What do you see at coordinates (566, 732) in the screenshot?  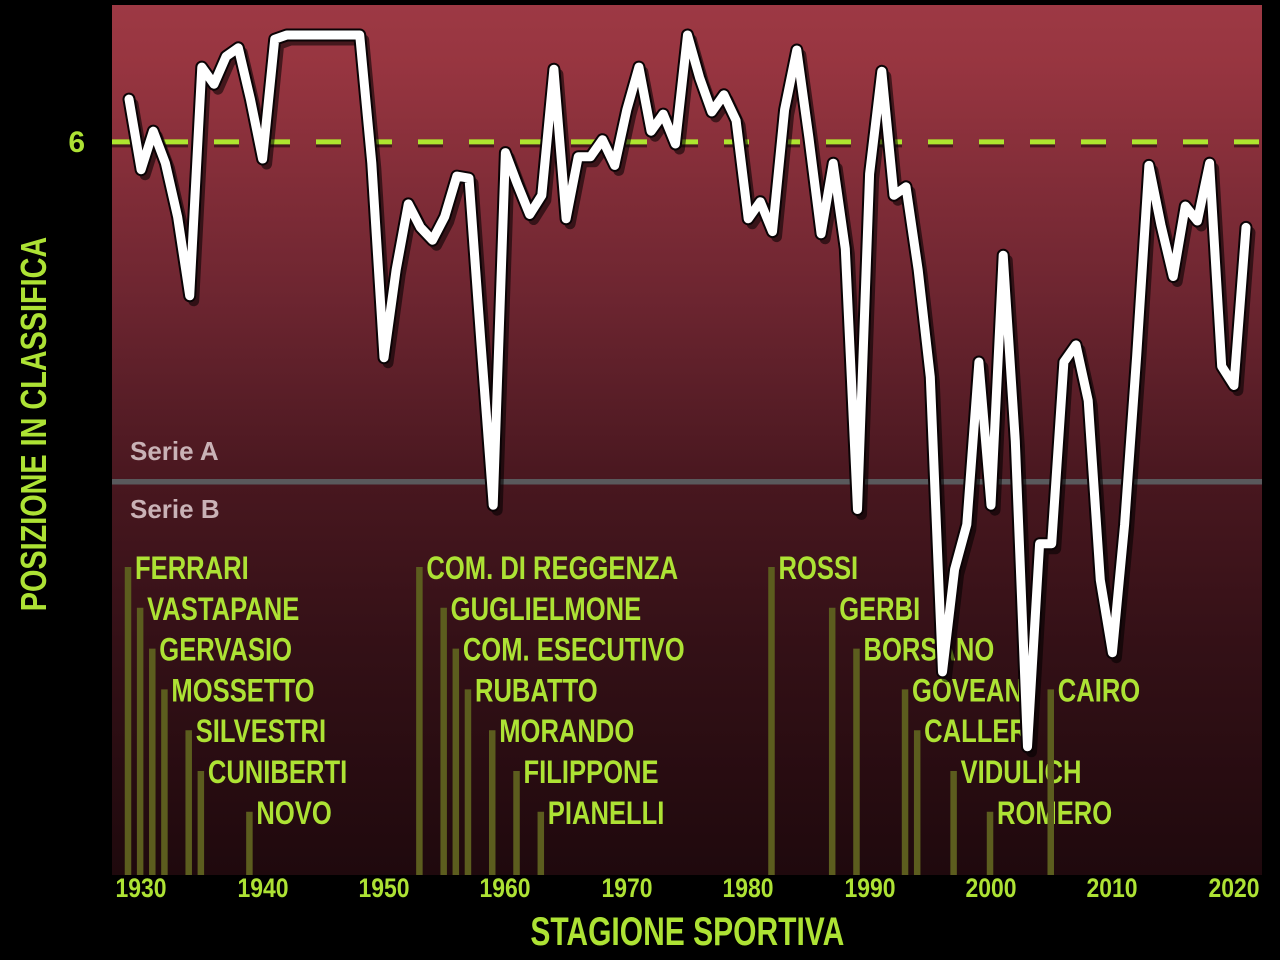 I see `president-label: MORANDO` at bounding box center [566, 732].